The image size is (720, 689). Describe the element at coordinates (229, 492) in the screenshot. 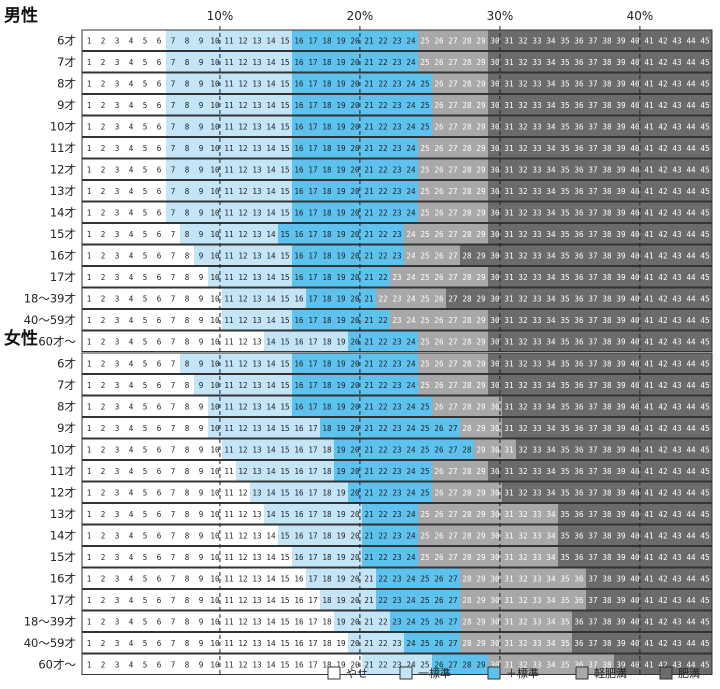

I see `cell-number: 11` at that location.